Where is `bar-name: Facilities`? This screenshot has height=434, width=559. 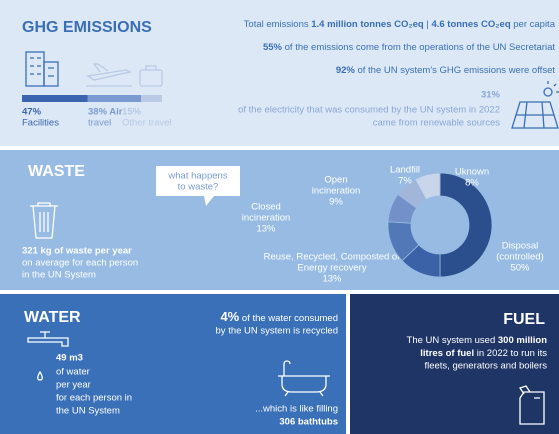 bar-name: Facilities is located at coordinates (40, 123).